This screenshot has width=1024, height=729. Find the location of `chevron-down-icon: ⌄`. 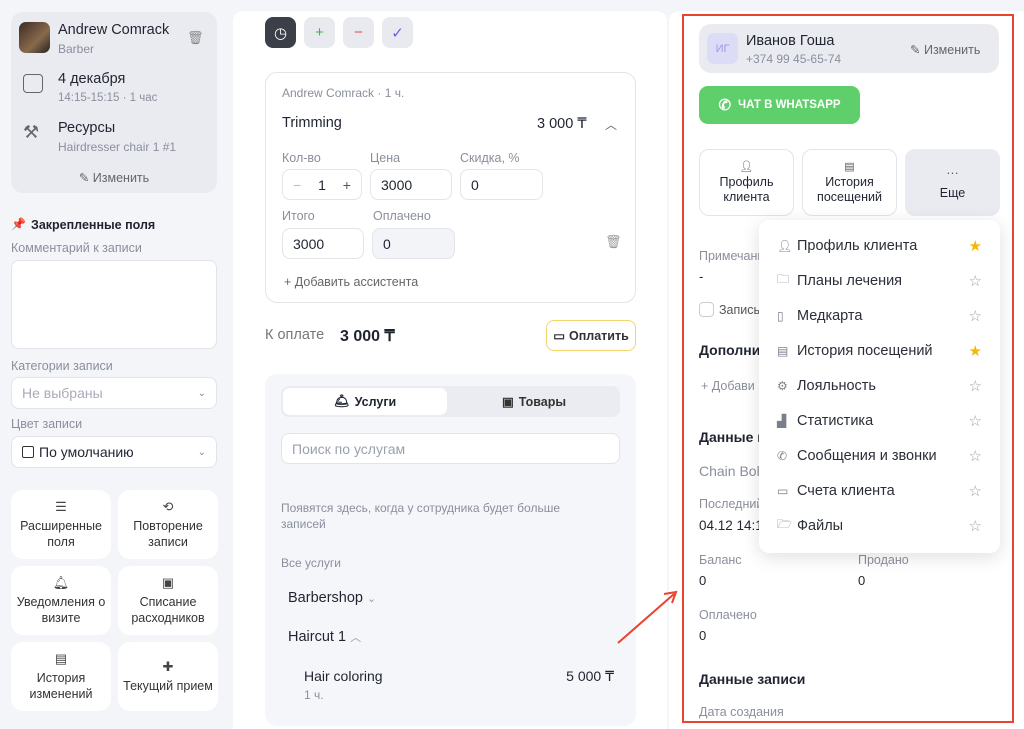

chevron-down-icon: ⌄ is located at coordinates (372, 599).